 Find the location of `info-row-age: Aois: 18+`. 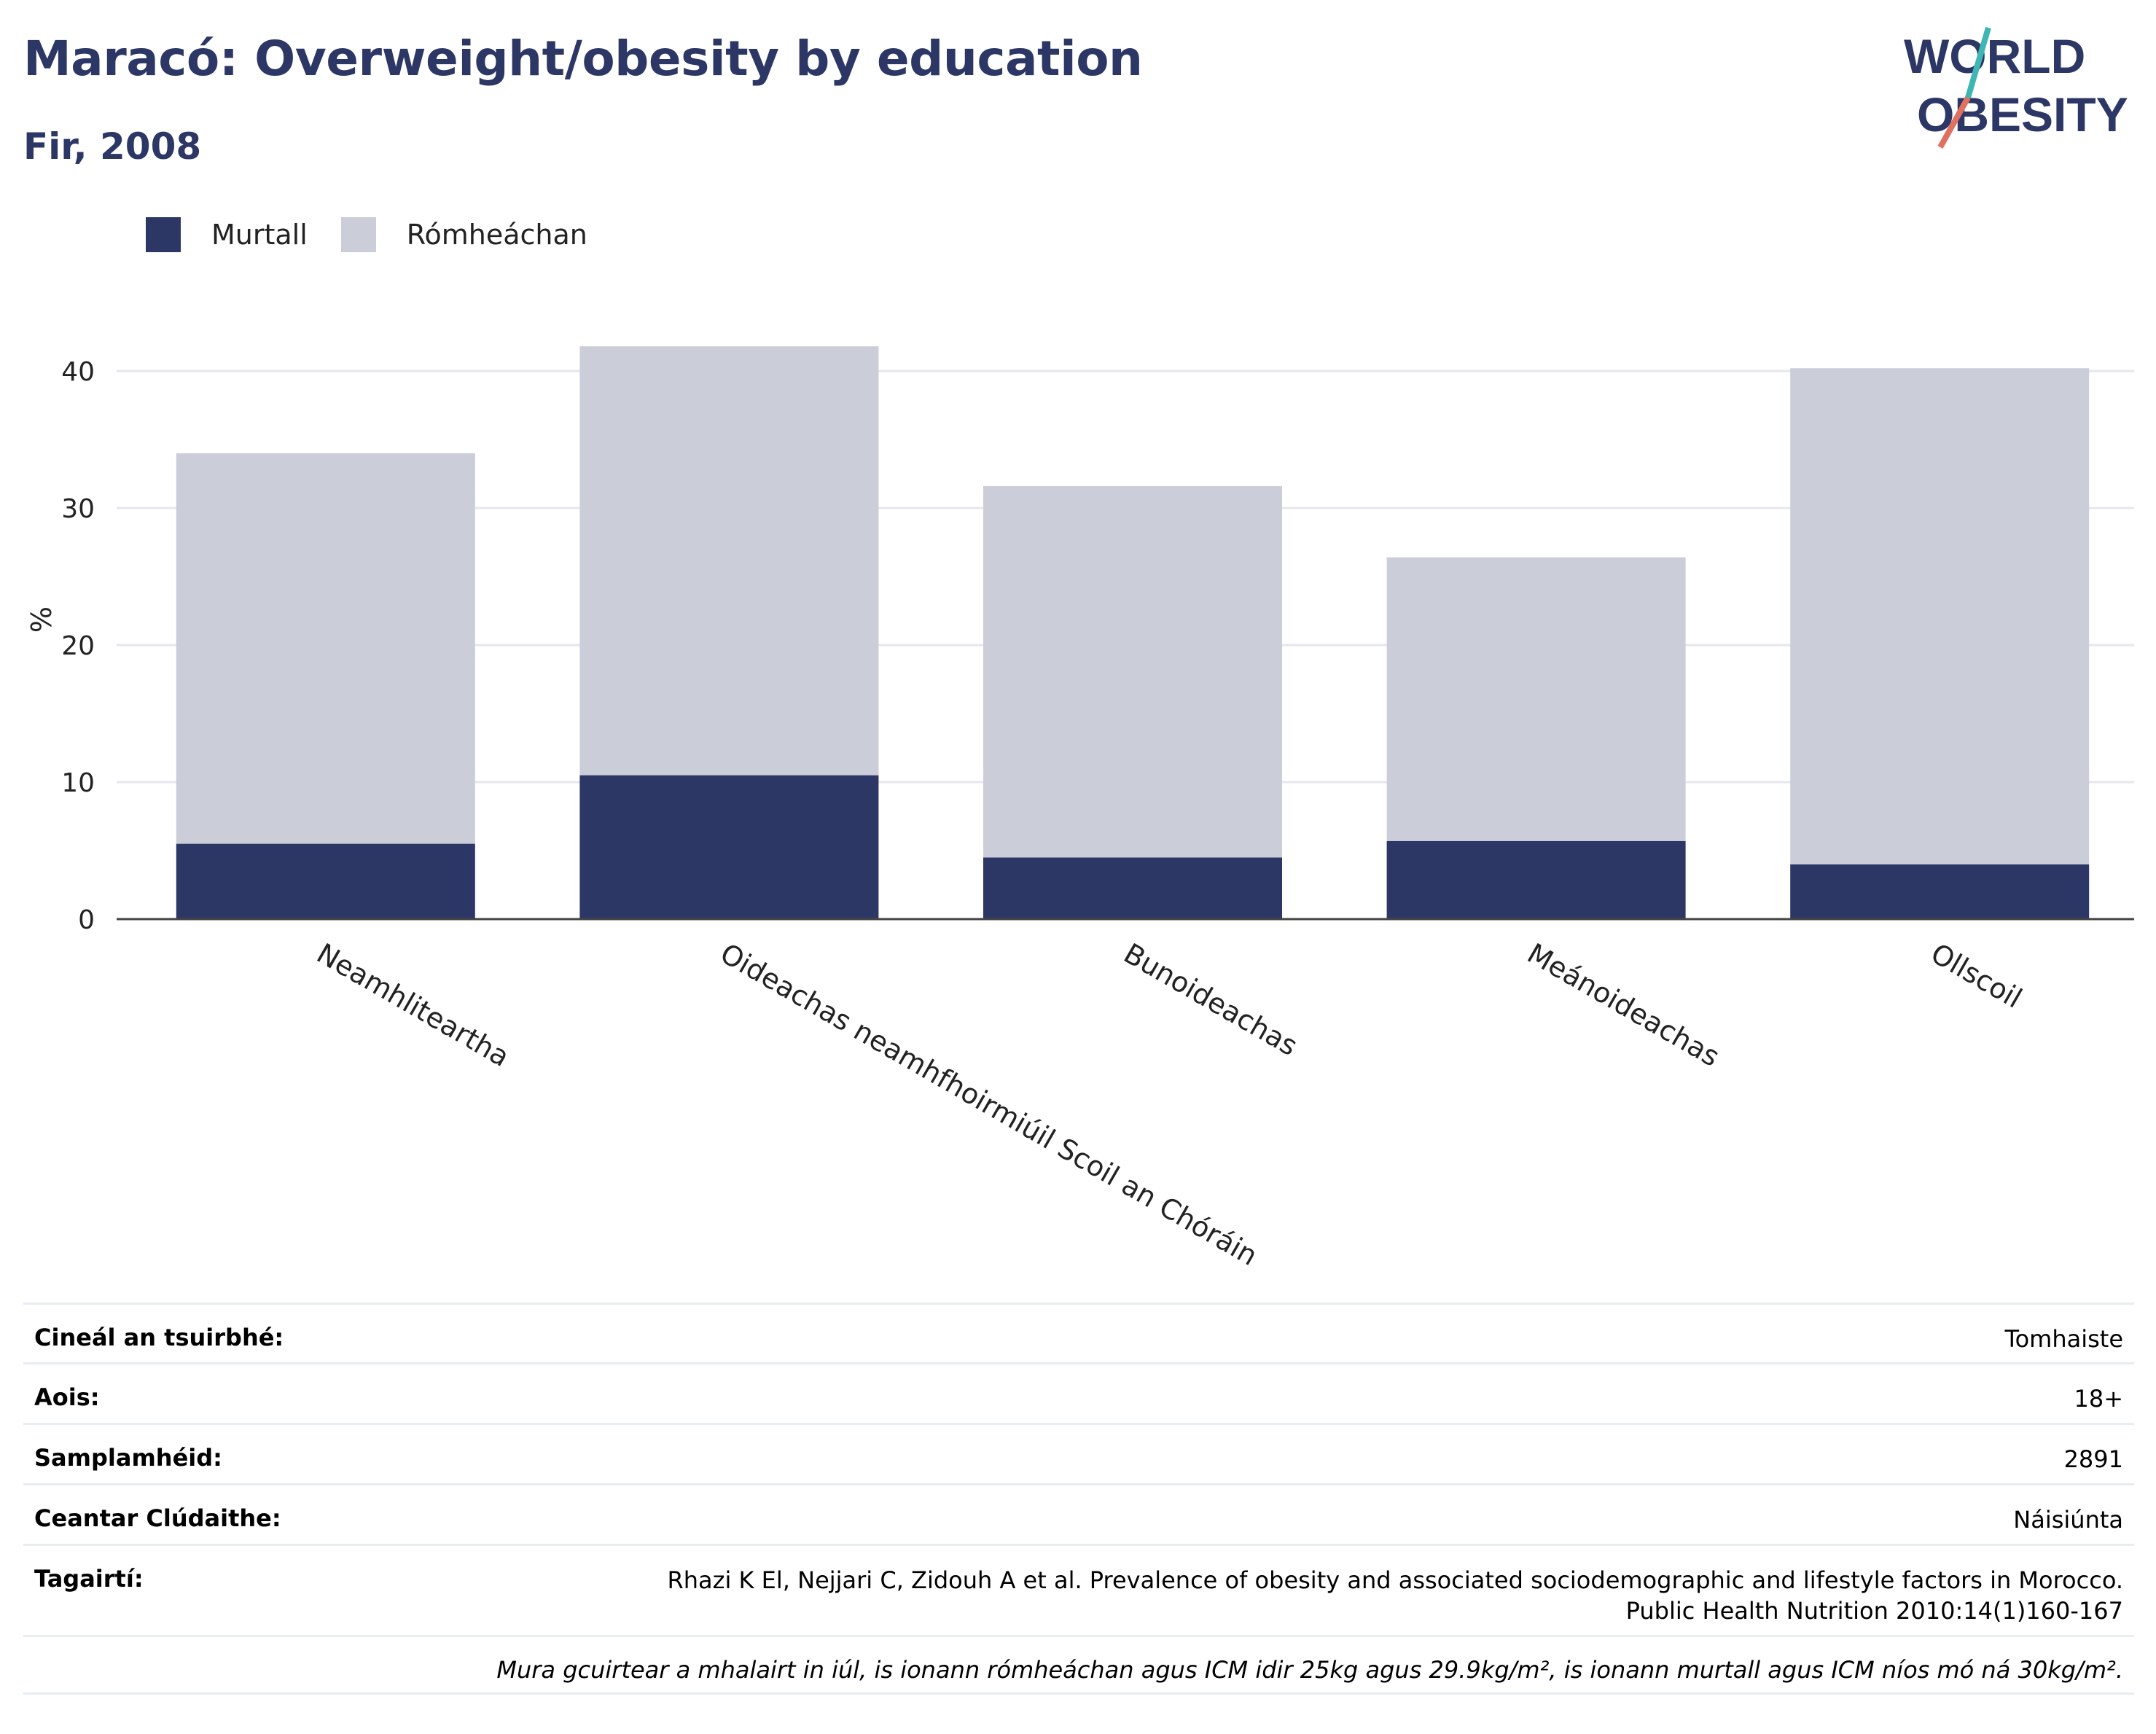

info-row-age: Aois: 18+ is located at coordinates (1079, 1393).